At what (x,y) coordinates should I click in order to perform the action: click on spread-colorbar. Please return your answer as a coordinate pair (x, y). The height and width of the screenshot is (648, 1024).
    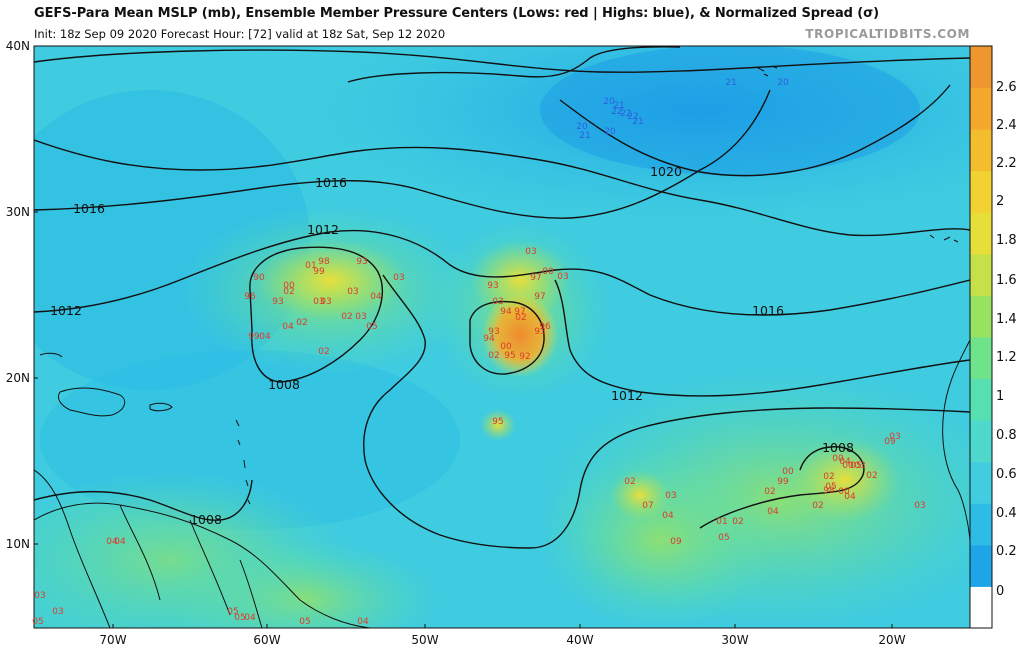
    Looking at the image, I should click on (981, 337).